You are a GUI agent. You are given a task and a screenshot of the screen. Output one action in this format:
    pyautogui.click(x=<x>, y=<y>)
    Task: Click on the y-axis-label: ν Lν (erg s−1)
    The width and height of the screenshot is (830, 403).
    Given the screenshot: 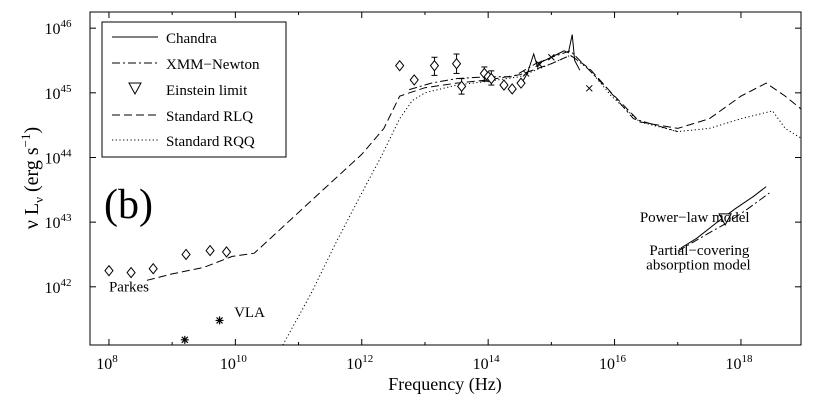 What is the action you would take?
    pyautogui.click(x=32, y=178)
    